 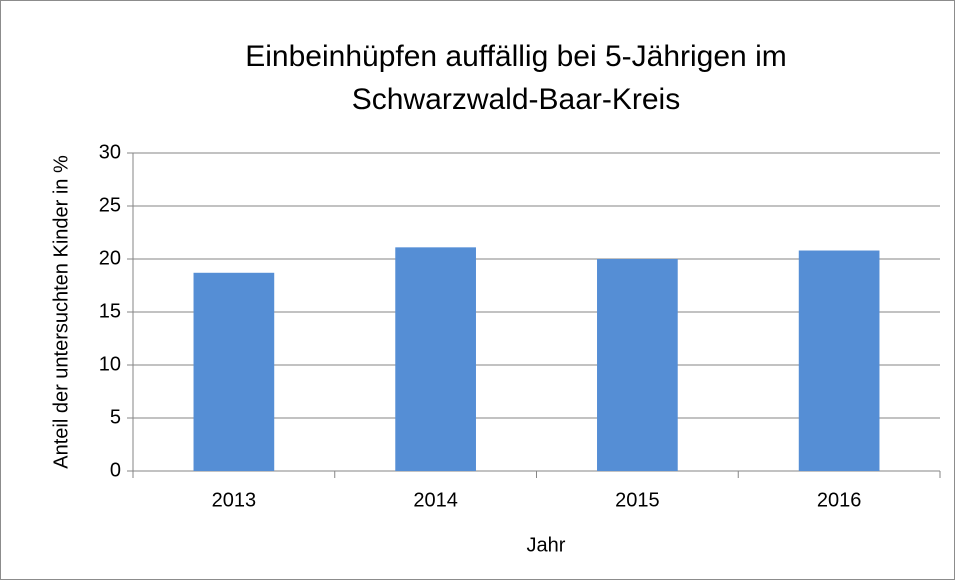 What do you see at coordinates (110, 205) in the screenshot?
I see `y-tick-label: 25` at bounding box center [110, 205].